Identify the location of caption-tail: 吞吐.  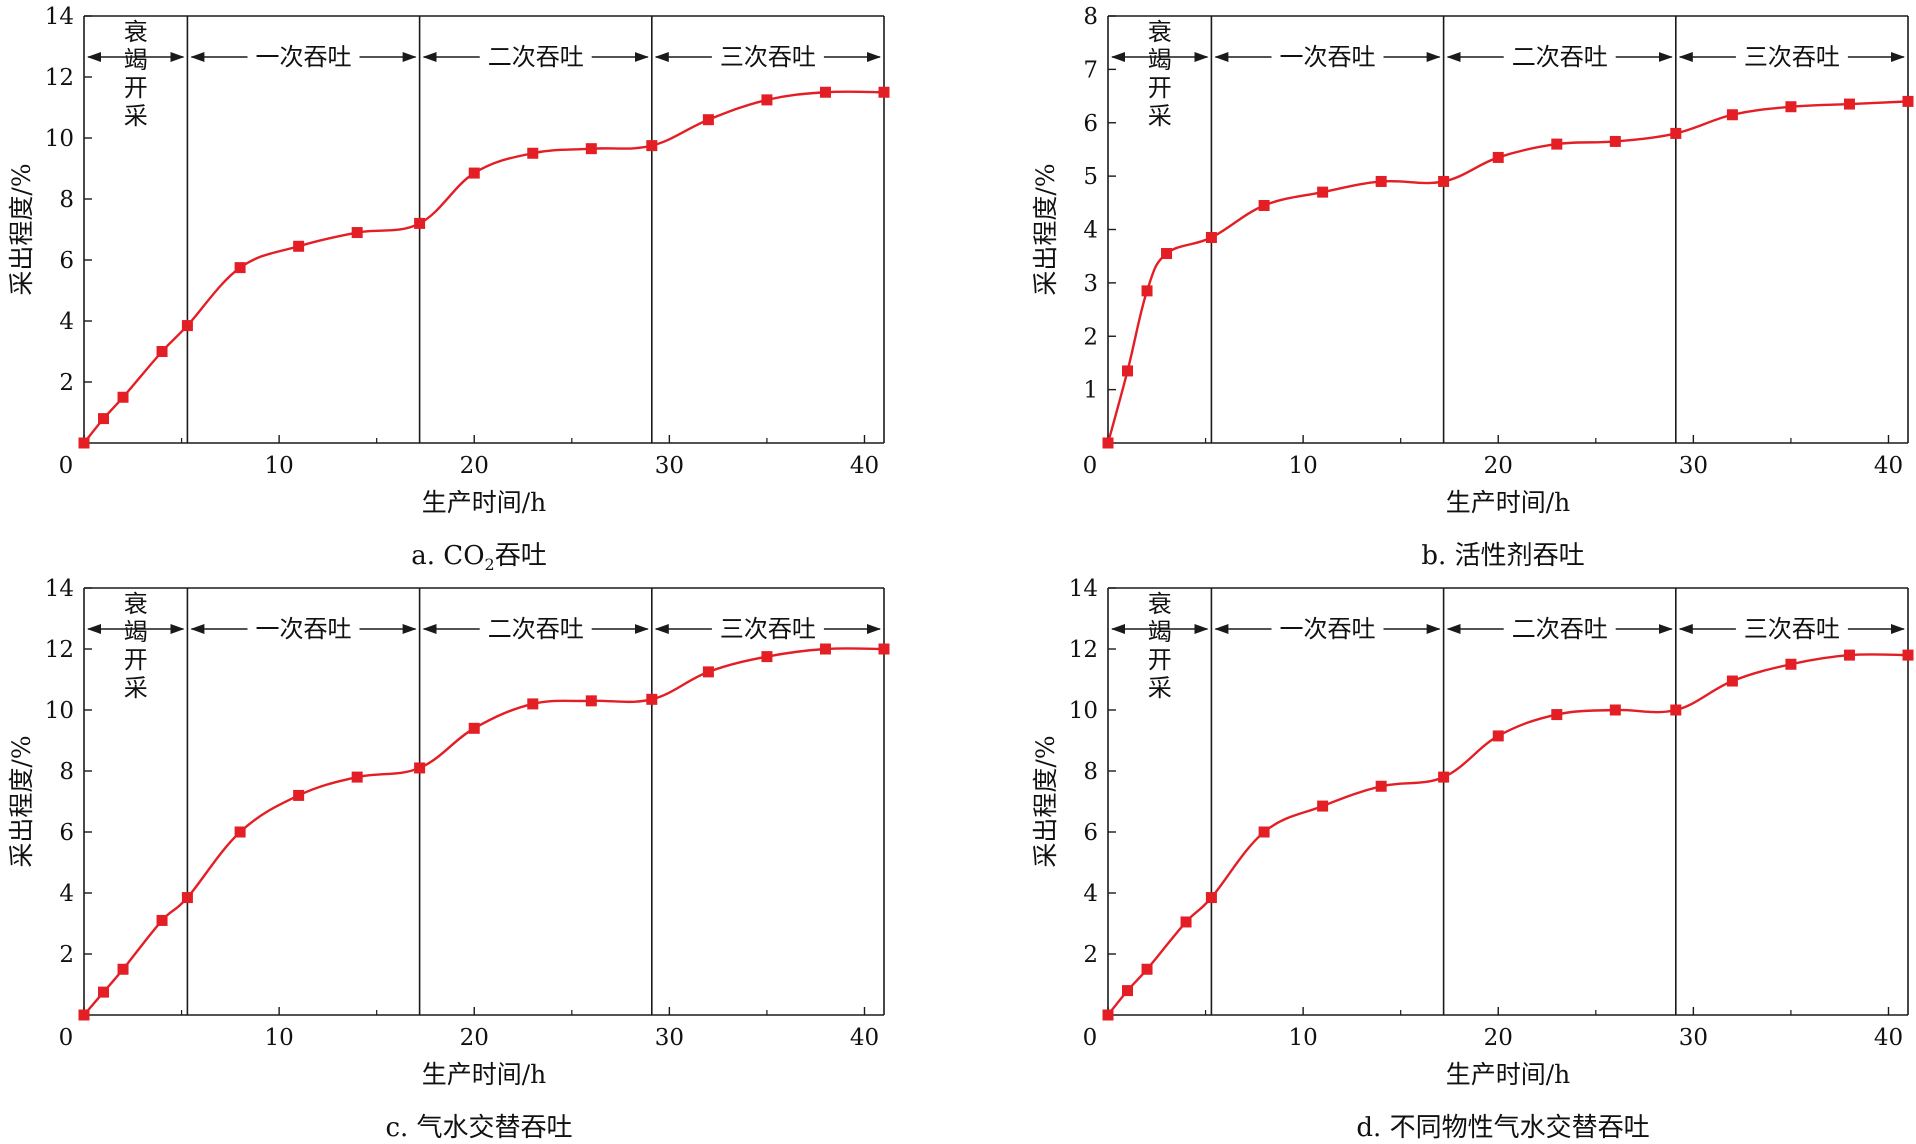
(520, 556).